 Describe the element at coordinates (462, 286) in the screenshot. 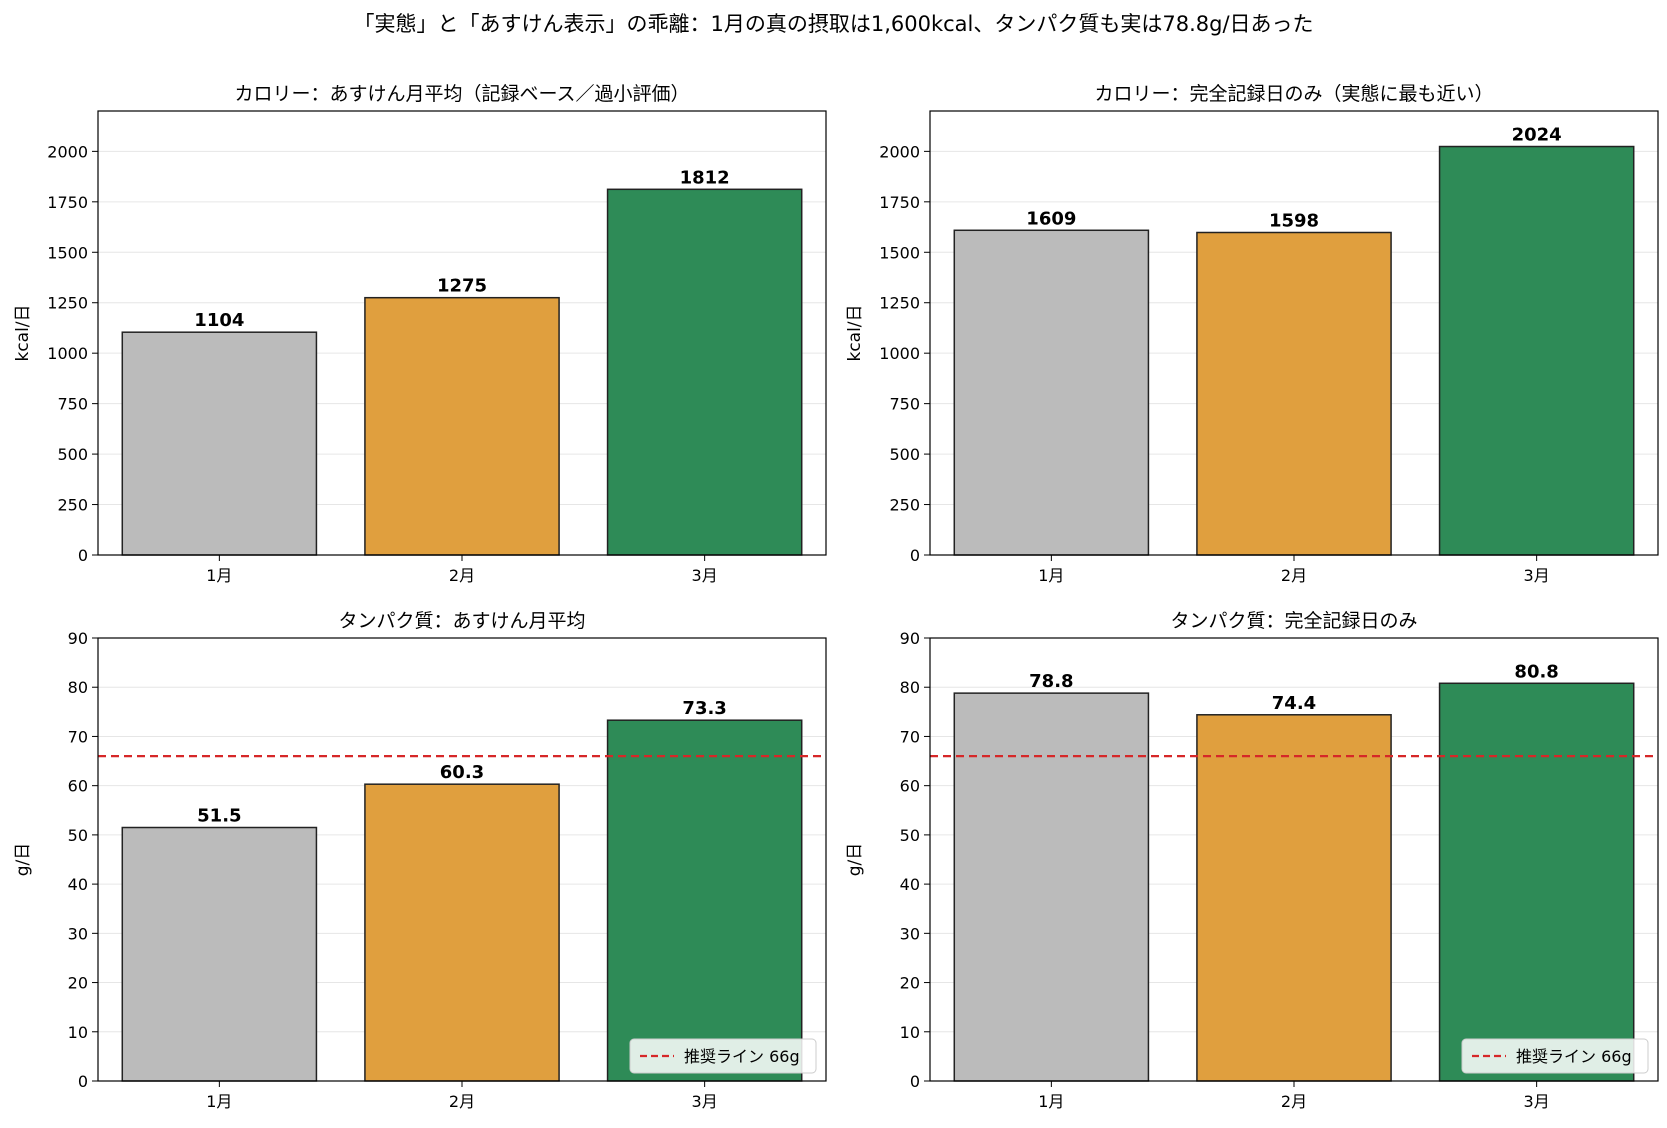

I see `data-label: 1275` at that location.